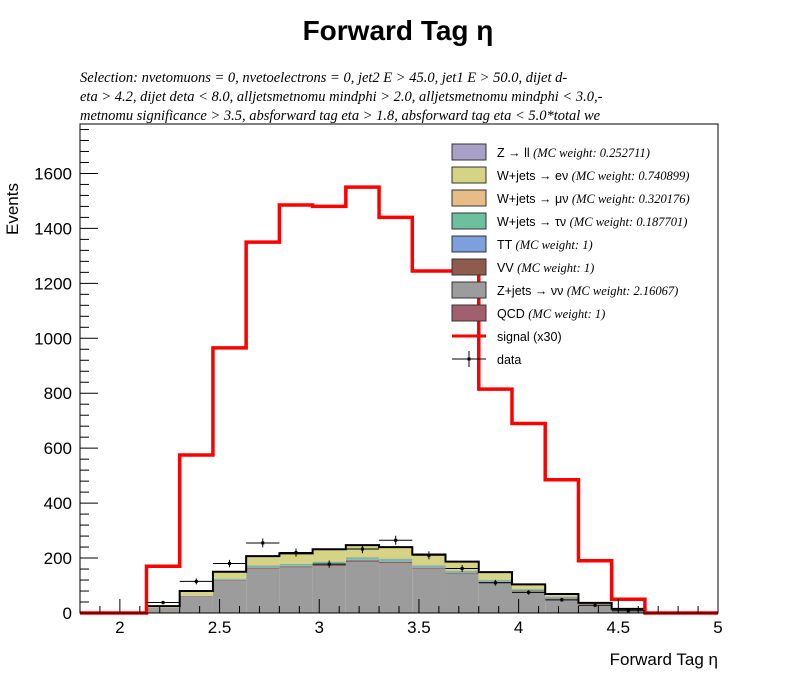  I want to click on legend-weight-5: (MC weight: 1), so click(555, 268).